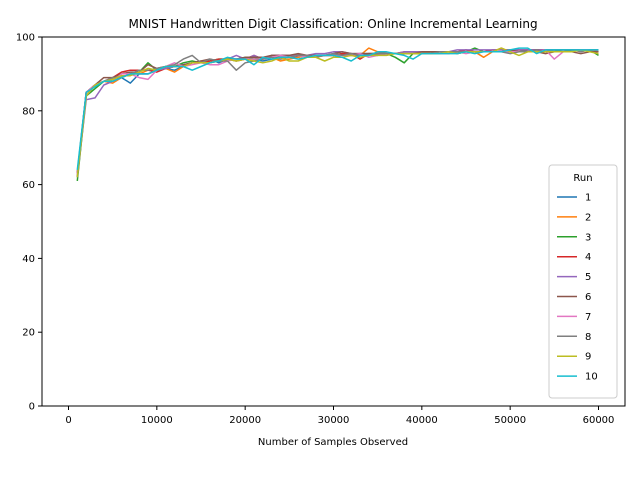  What do you see at coordinates (157, 420) in the screenshot?
I see `x-tick-label: 10000` at bounding box center [157, 420].